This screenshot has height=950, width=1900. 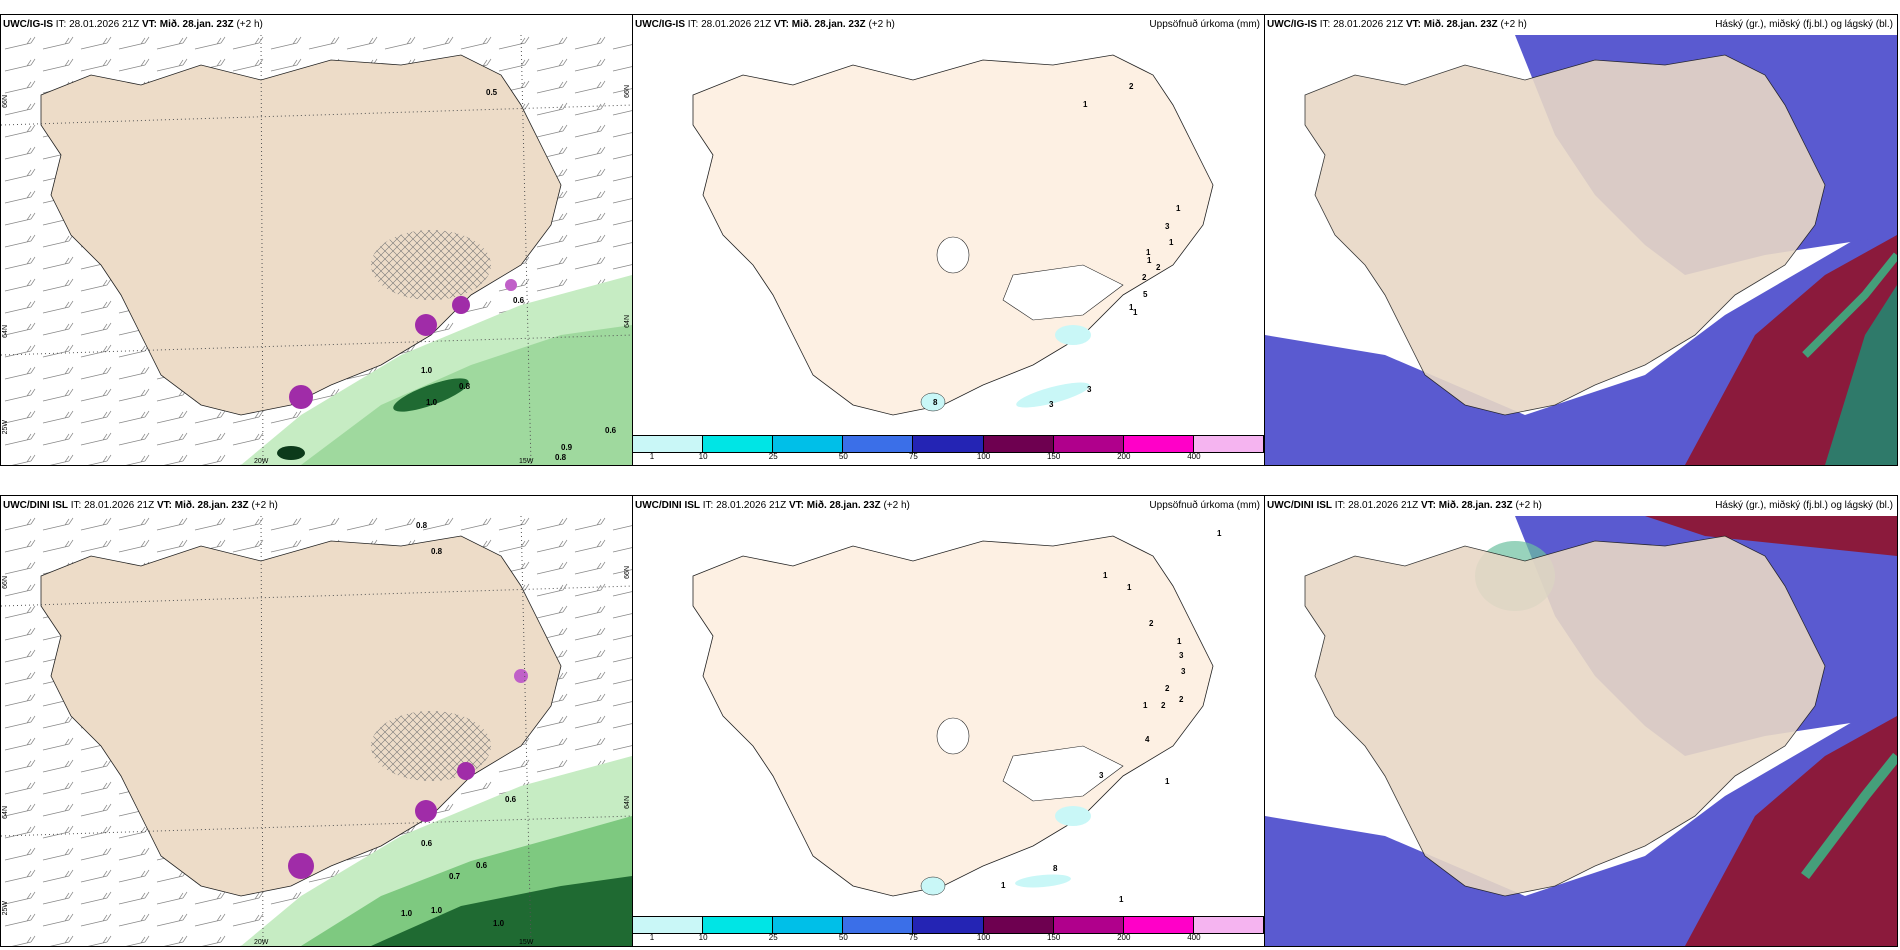 I want to click on lat-label-right: 64N, so click(x=627, y=321).